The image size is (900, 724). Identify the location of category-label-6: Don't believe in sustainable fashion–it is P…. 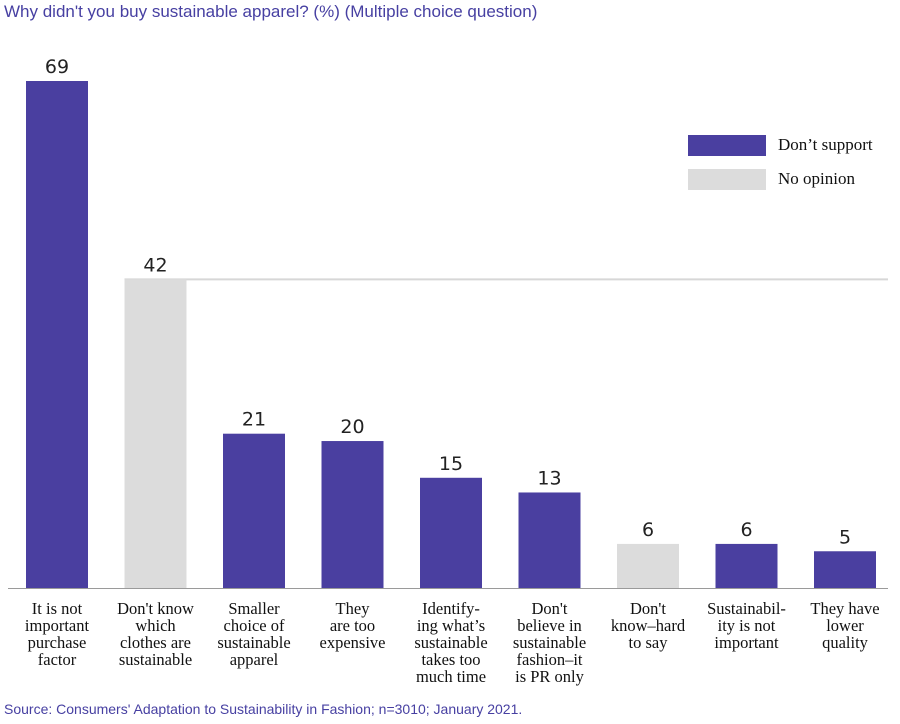
(549, 642).